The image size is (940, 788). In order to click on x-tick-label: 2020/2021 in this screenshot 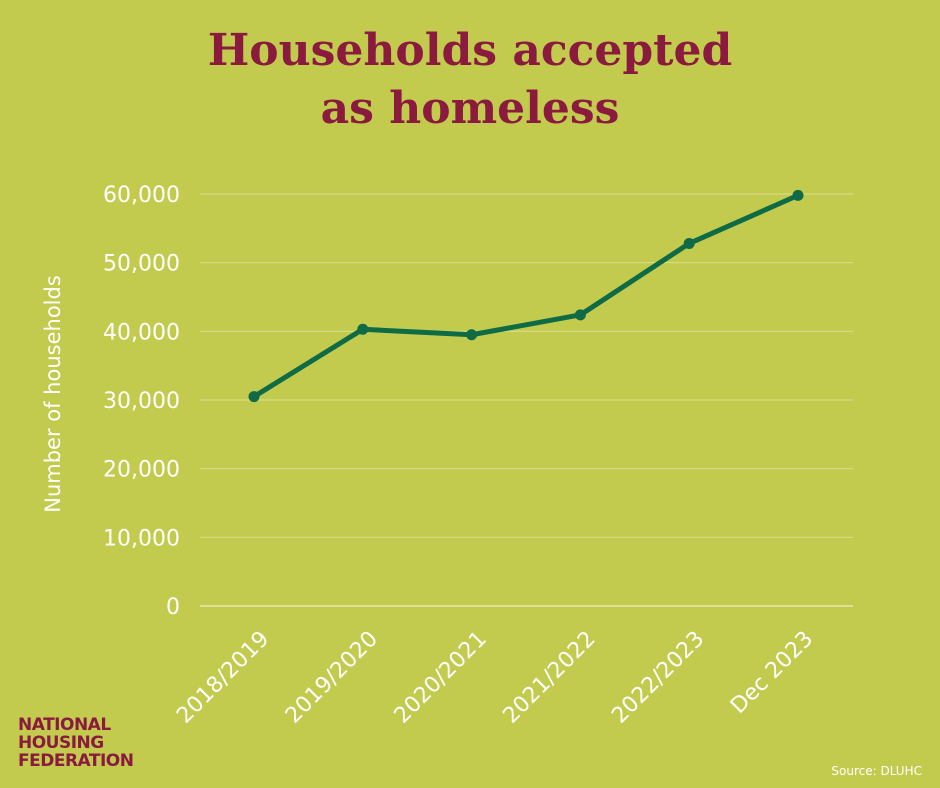, I will do `click(441, 678)`.